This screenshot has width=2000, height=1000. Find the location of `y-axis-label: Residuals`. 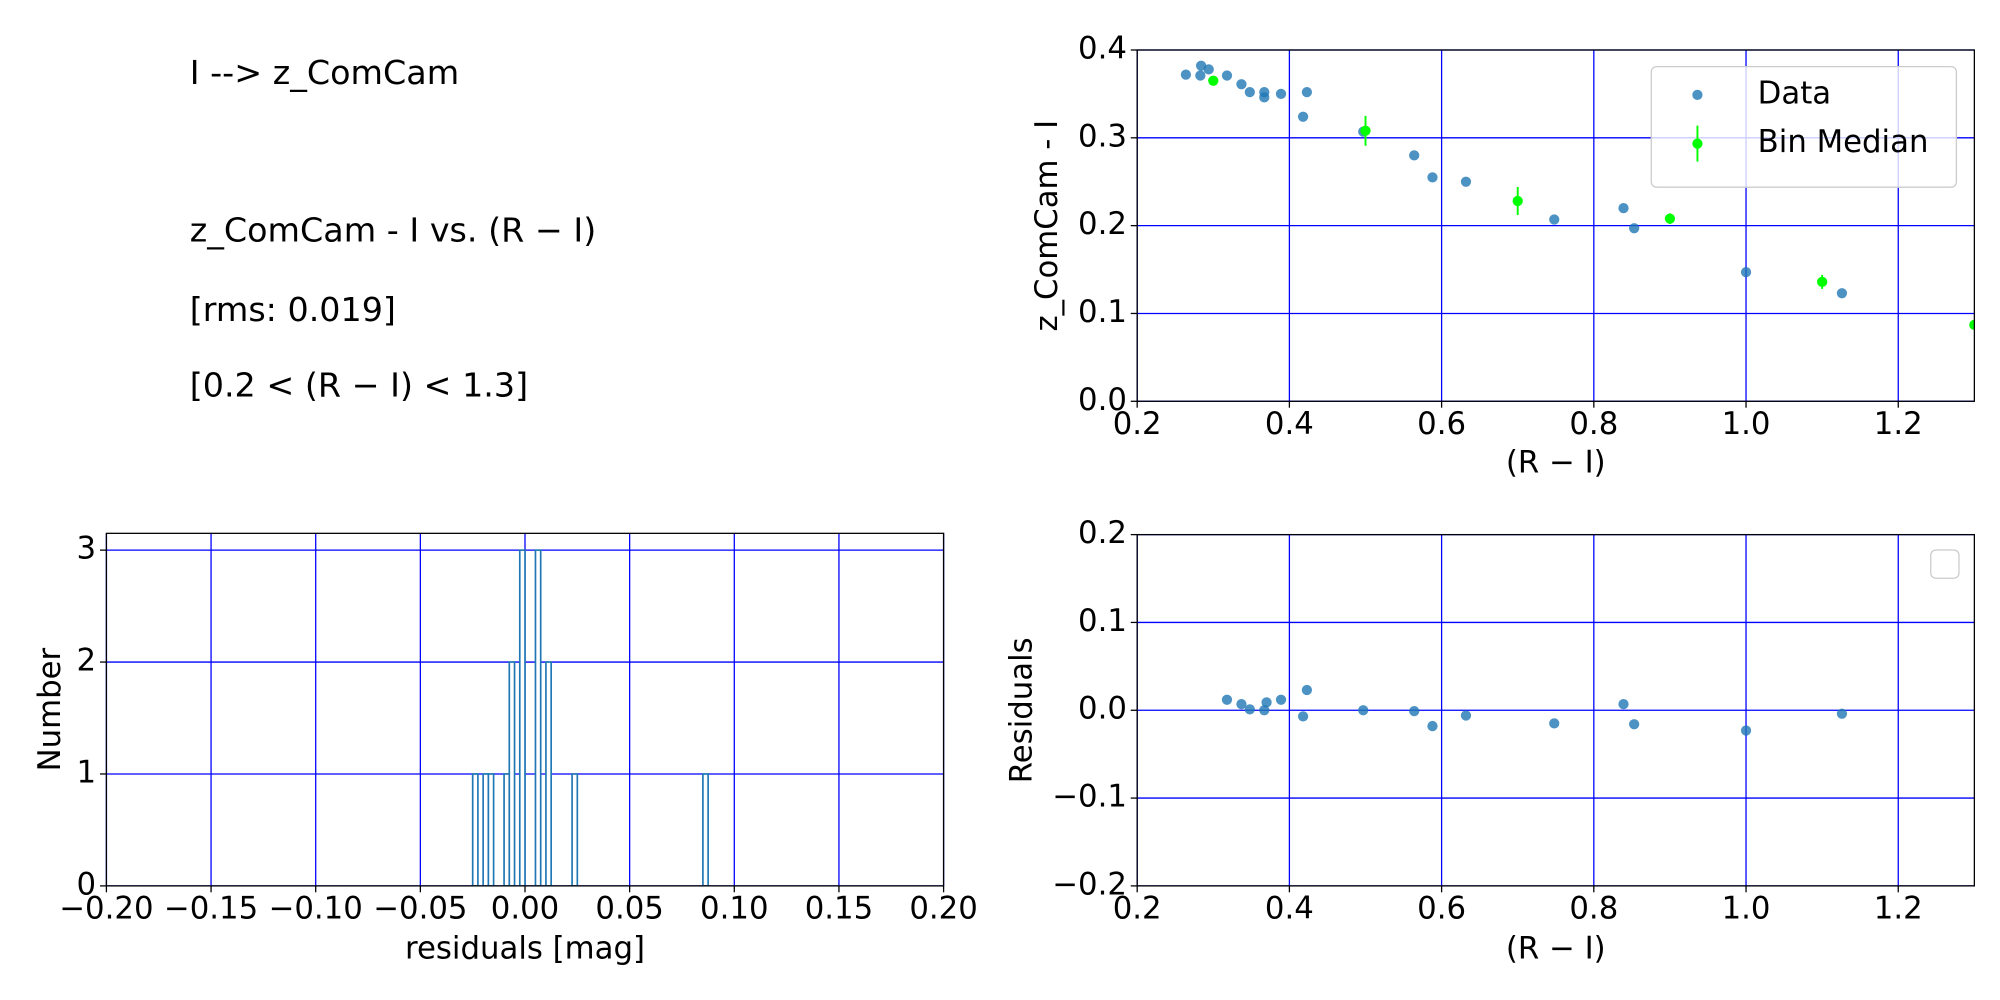

y-axis-label: Residuals is located at coordinates (1022, 710).